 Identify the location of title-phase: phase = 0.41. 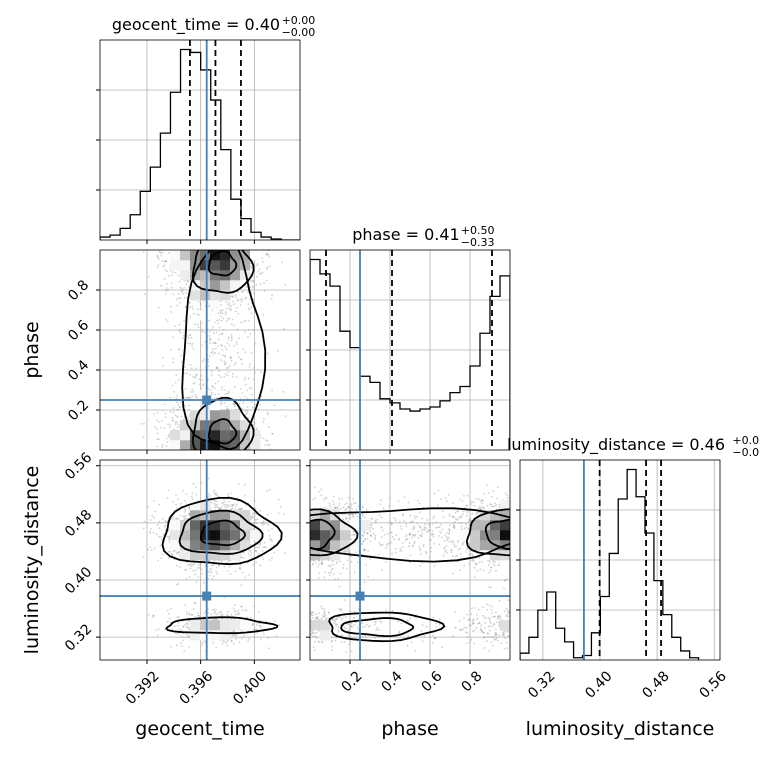
(405, 234).